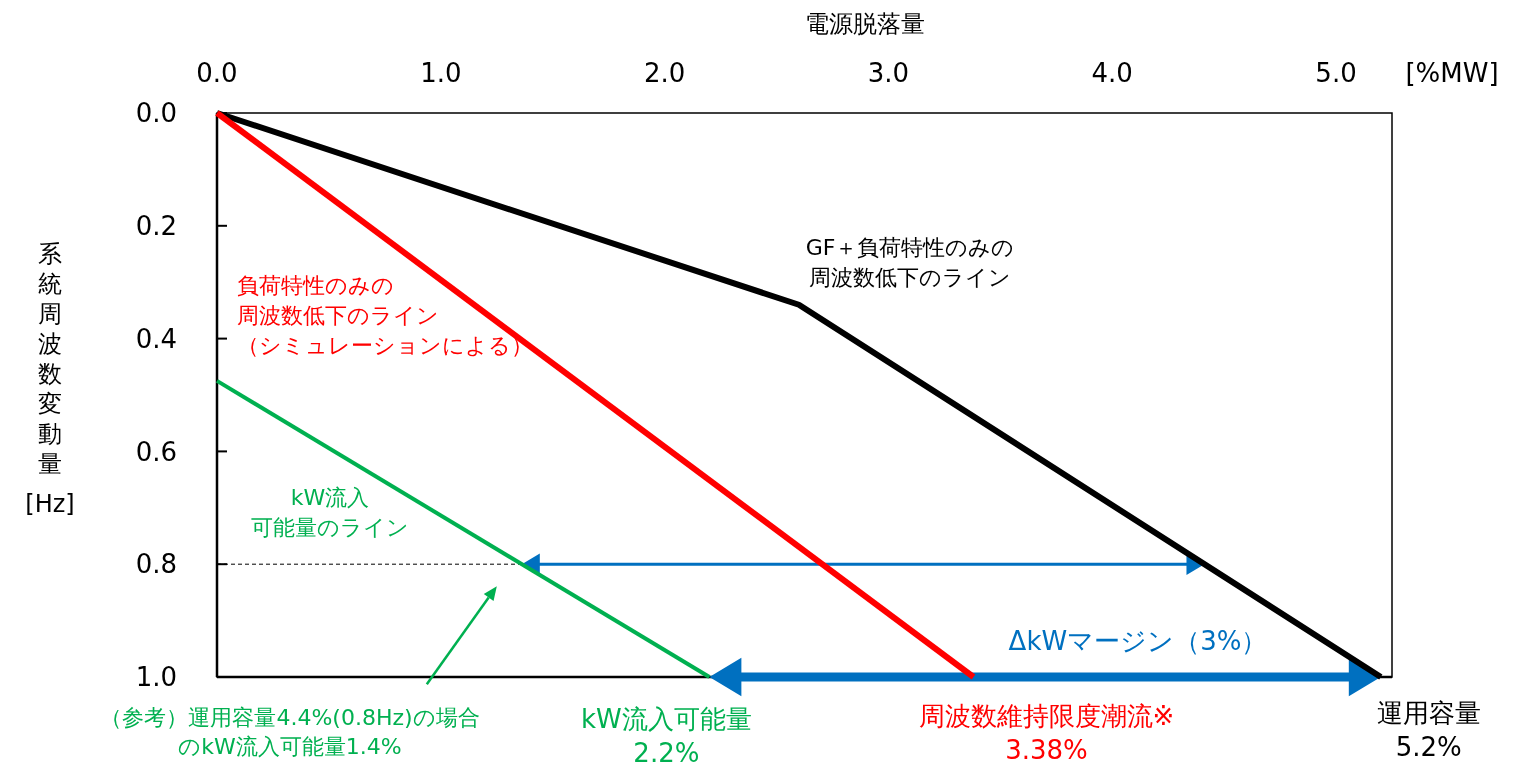 Image resolution: width=1514 pixels, height=769 pixels. What do you see at coordinates (217, 73) in the screenshot?
I see `x-tick-label: 0.0` at bounding box center [217, 73].